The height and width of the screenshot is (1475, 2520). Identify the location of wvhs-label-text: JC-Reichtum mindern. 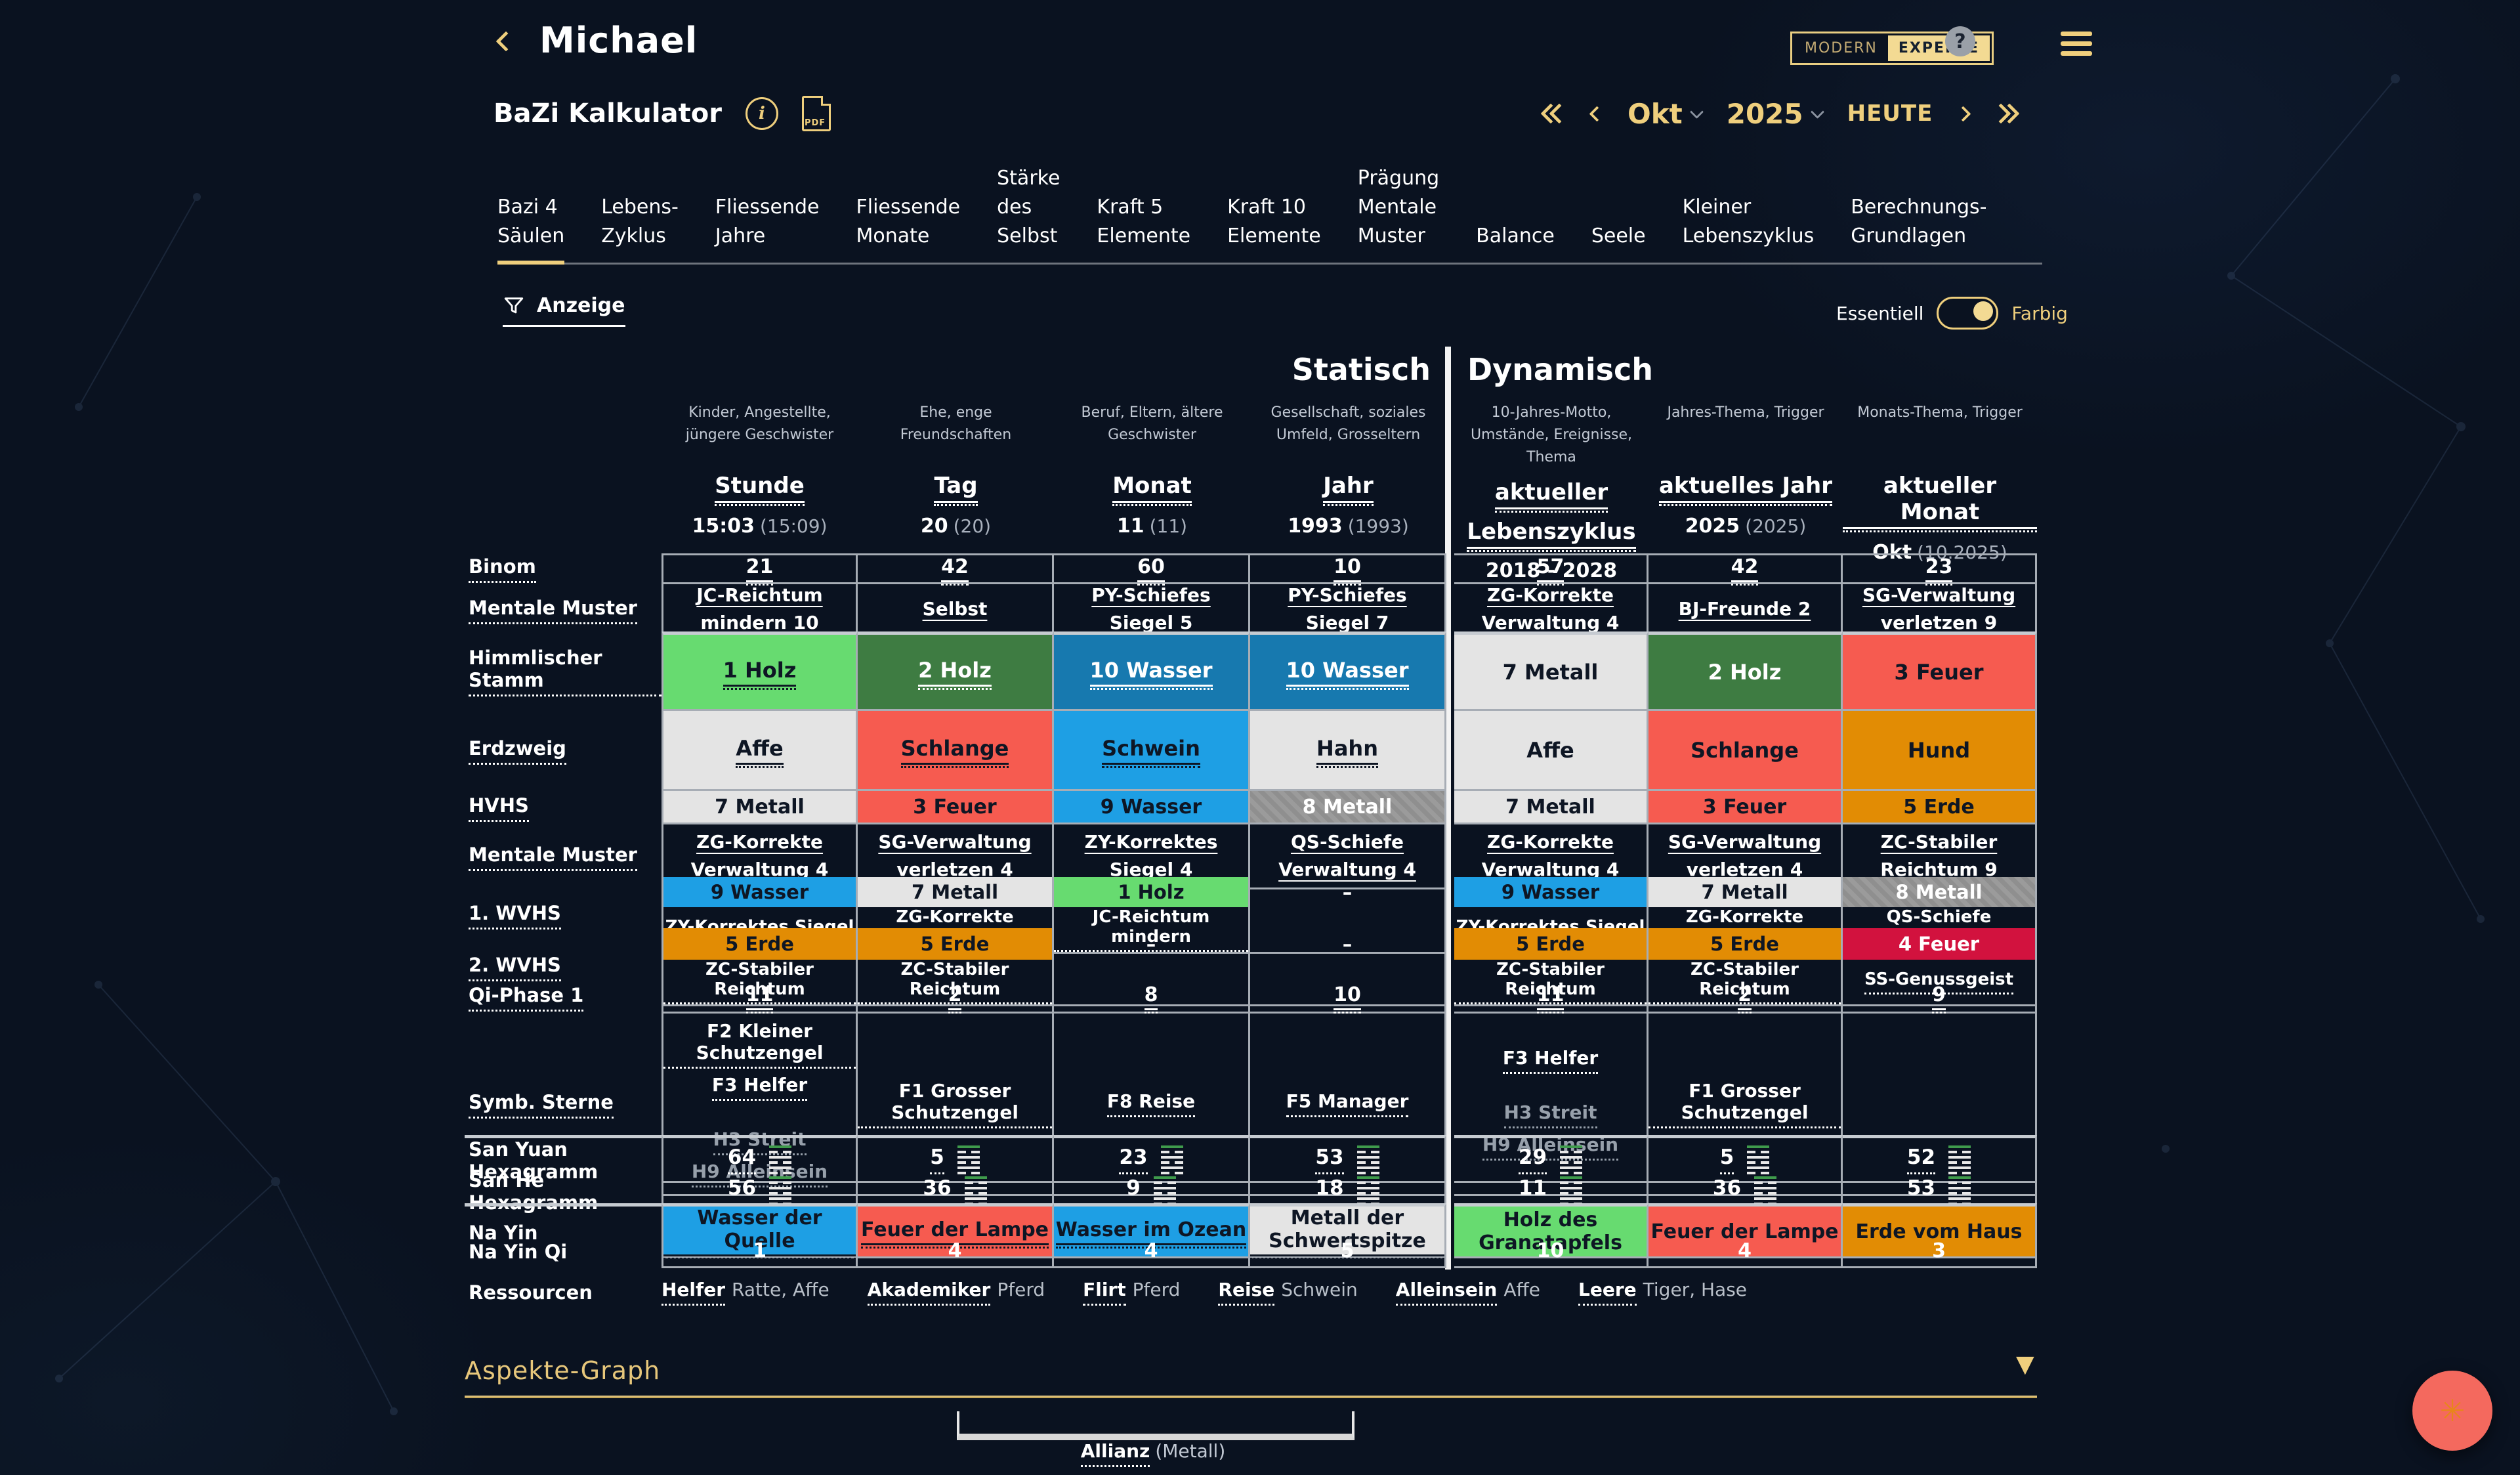
(1151, 929).